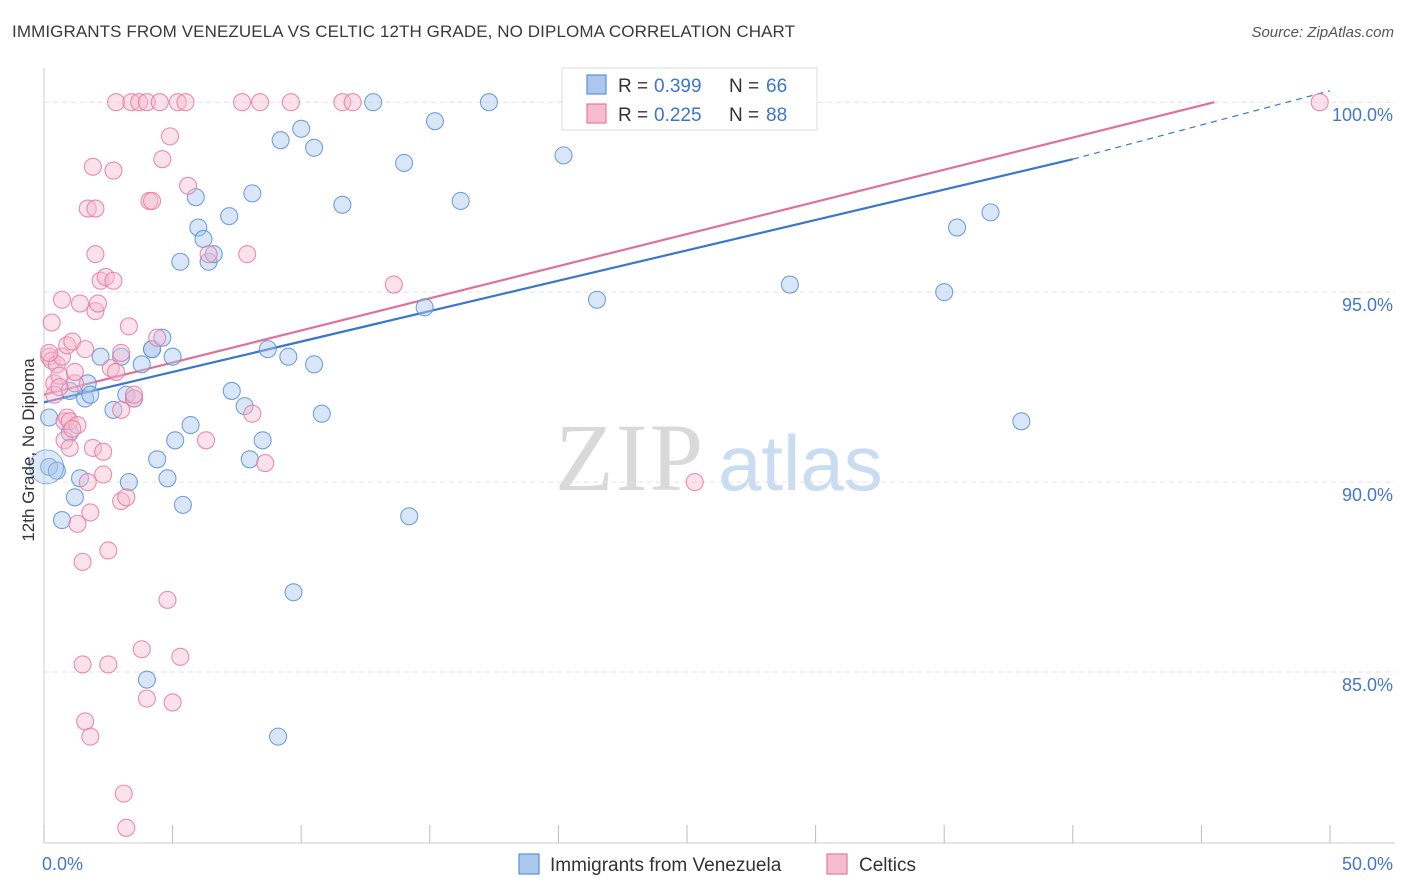 This screenshot has width=1406, height=892. Describe the element at coordinates (800, 463) in the screenshot. I see `watermark-atlas: atlas` at that location.